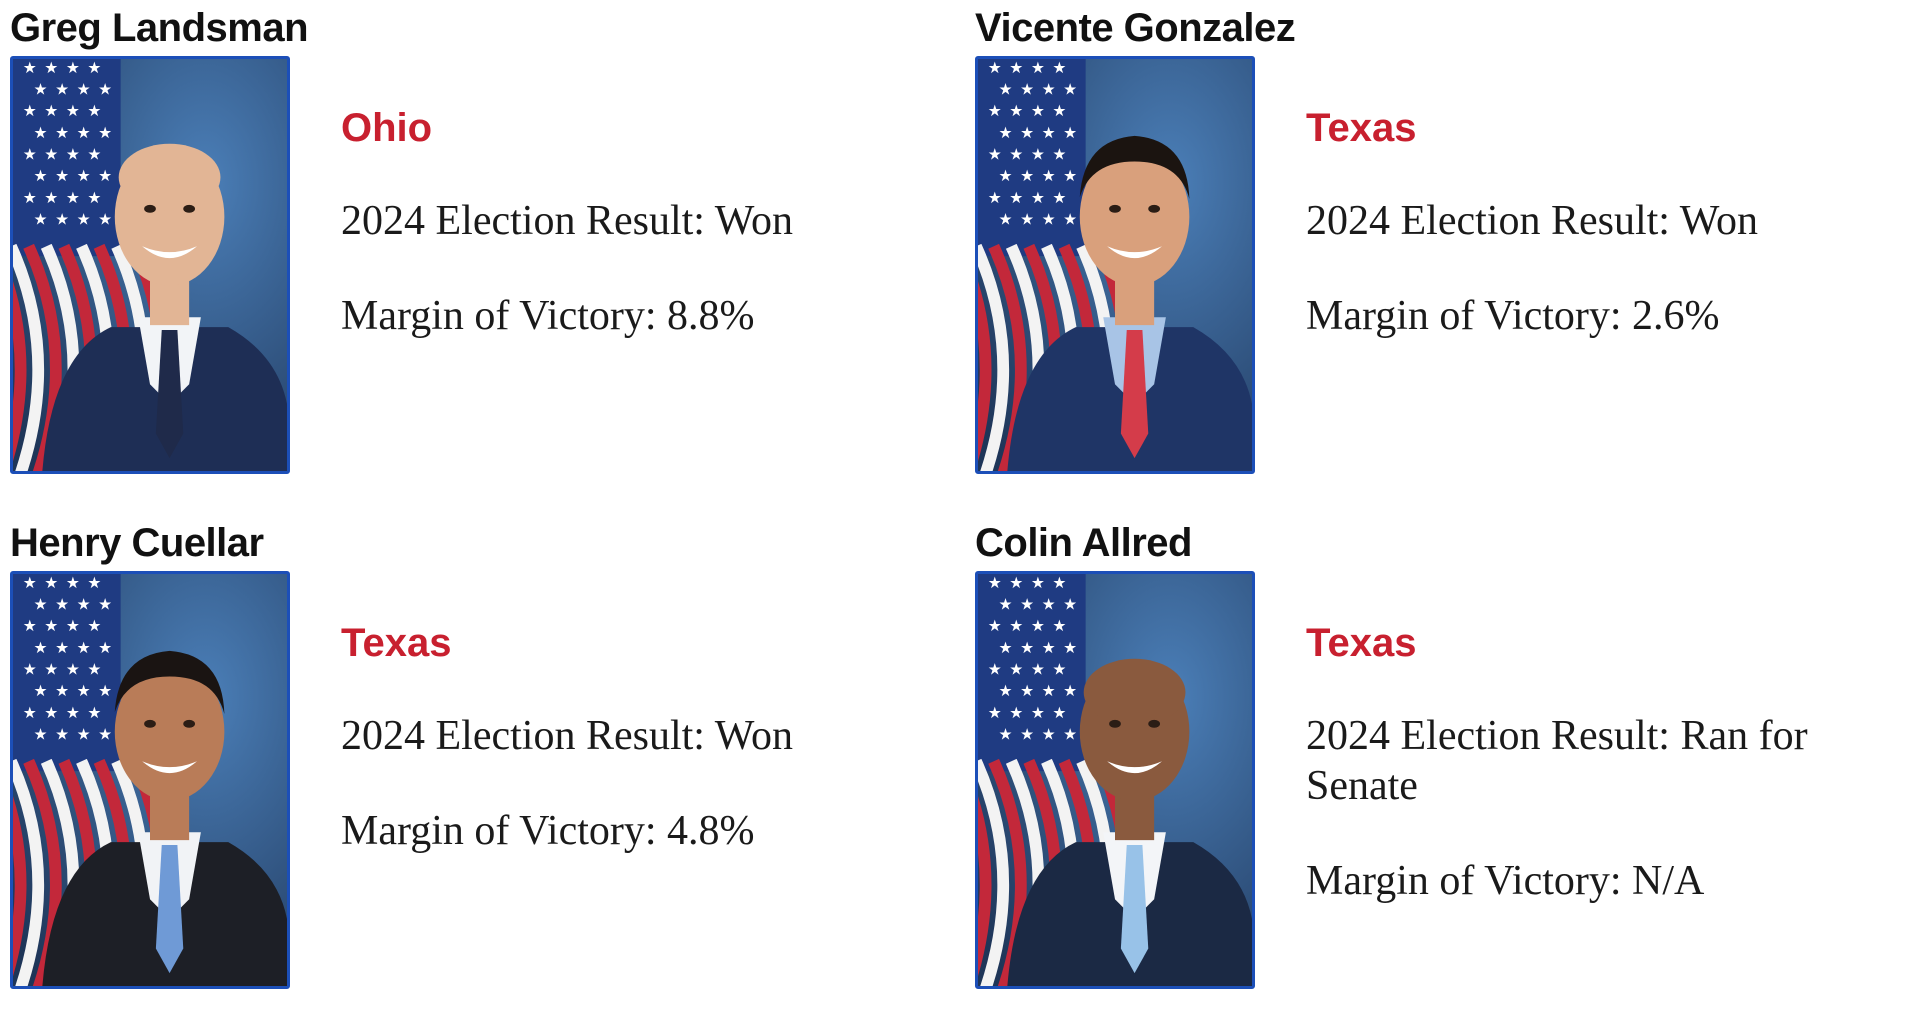  What do you see at coordinates (137, 543) in the screenshot?
I see `candidate-name: Henry Cuellar` at bounding box center [137, 543].